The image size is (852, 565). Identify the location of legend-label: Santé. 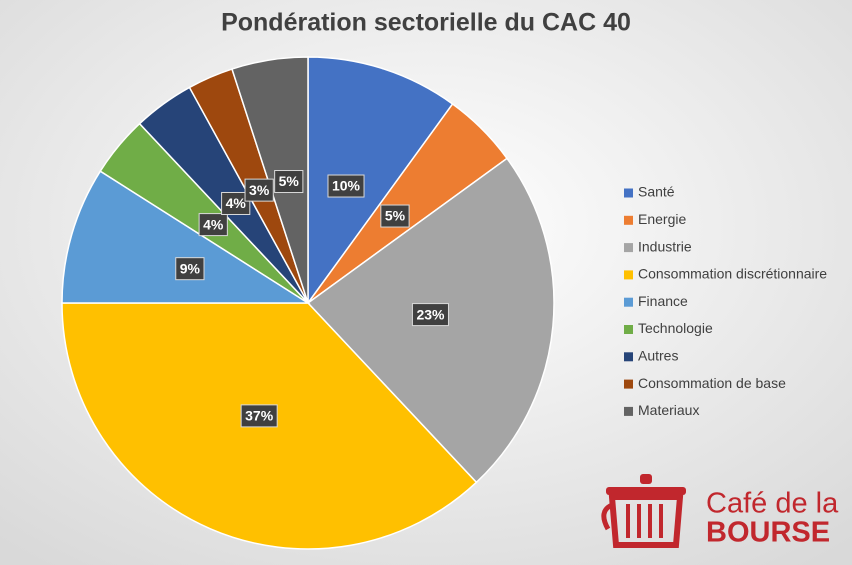
(656, 192).